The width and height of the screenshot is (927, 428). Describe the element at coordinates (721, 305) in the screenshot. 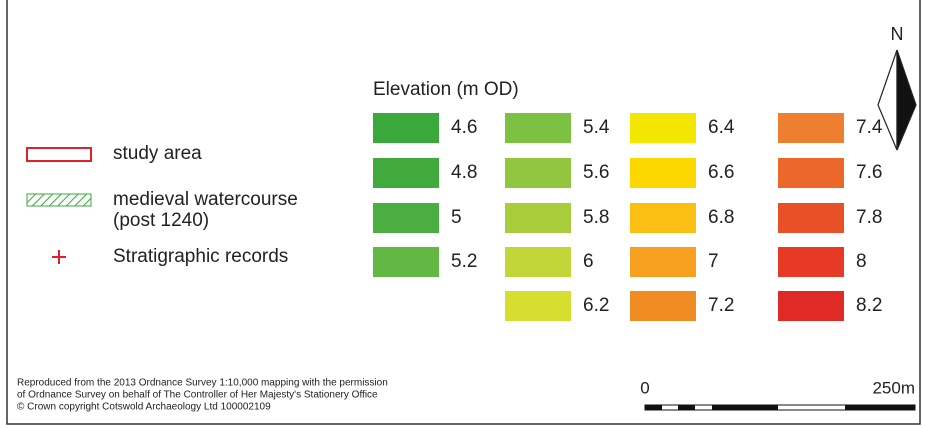

I see `elevation-label: 7.2` at that location.